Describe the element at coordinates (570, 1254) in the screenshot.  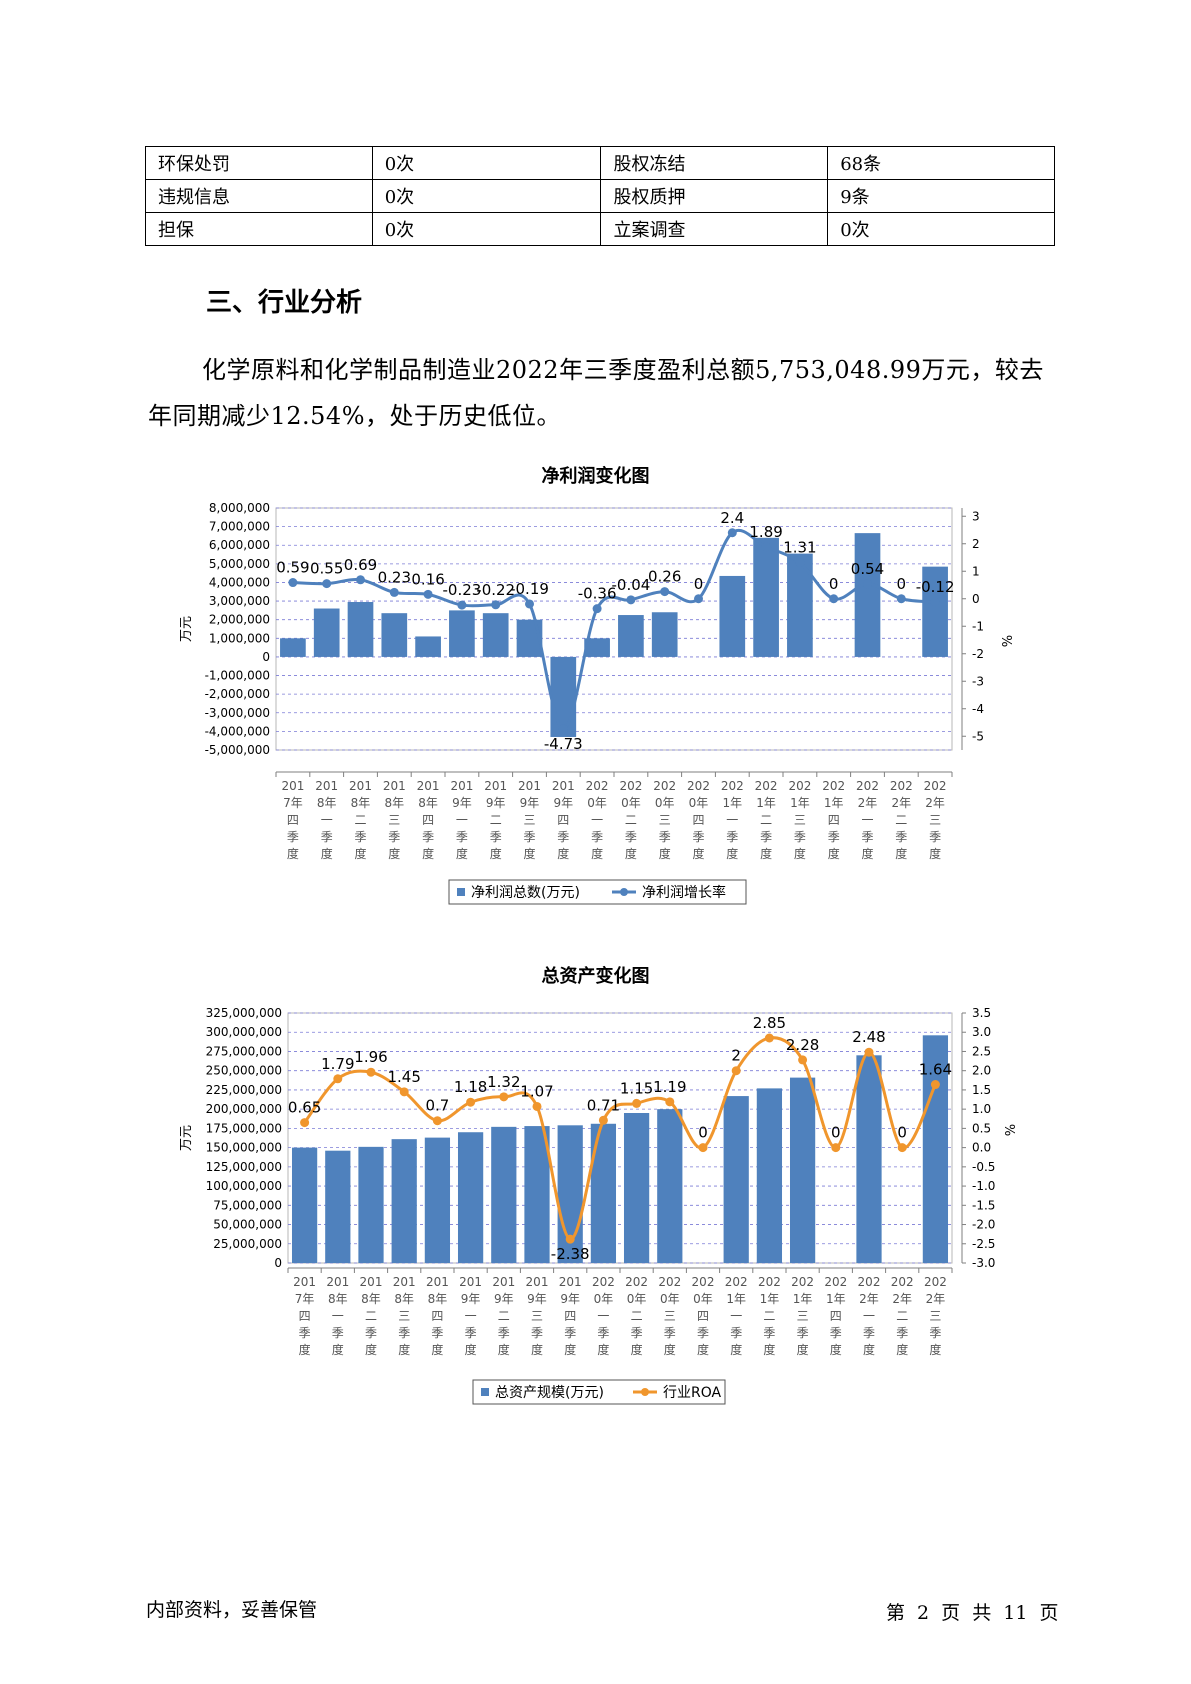
I see `data-label: -2.38` at that location.